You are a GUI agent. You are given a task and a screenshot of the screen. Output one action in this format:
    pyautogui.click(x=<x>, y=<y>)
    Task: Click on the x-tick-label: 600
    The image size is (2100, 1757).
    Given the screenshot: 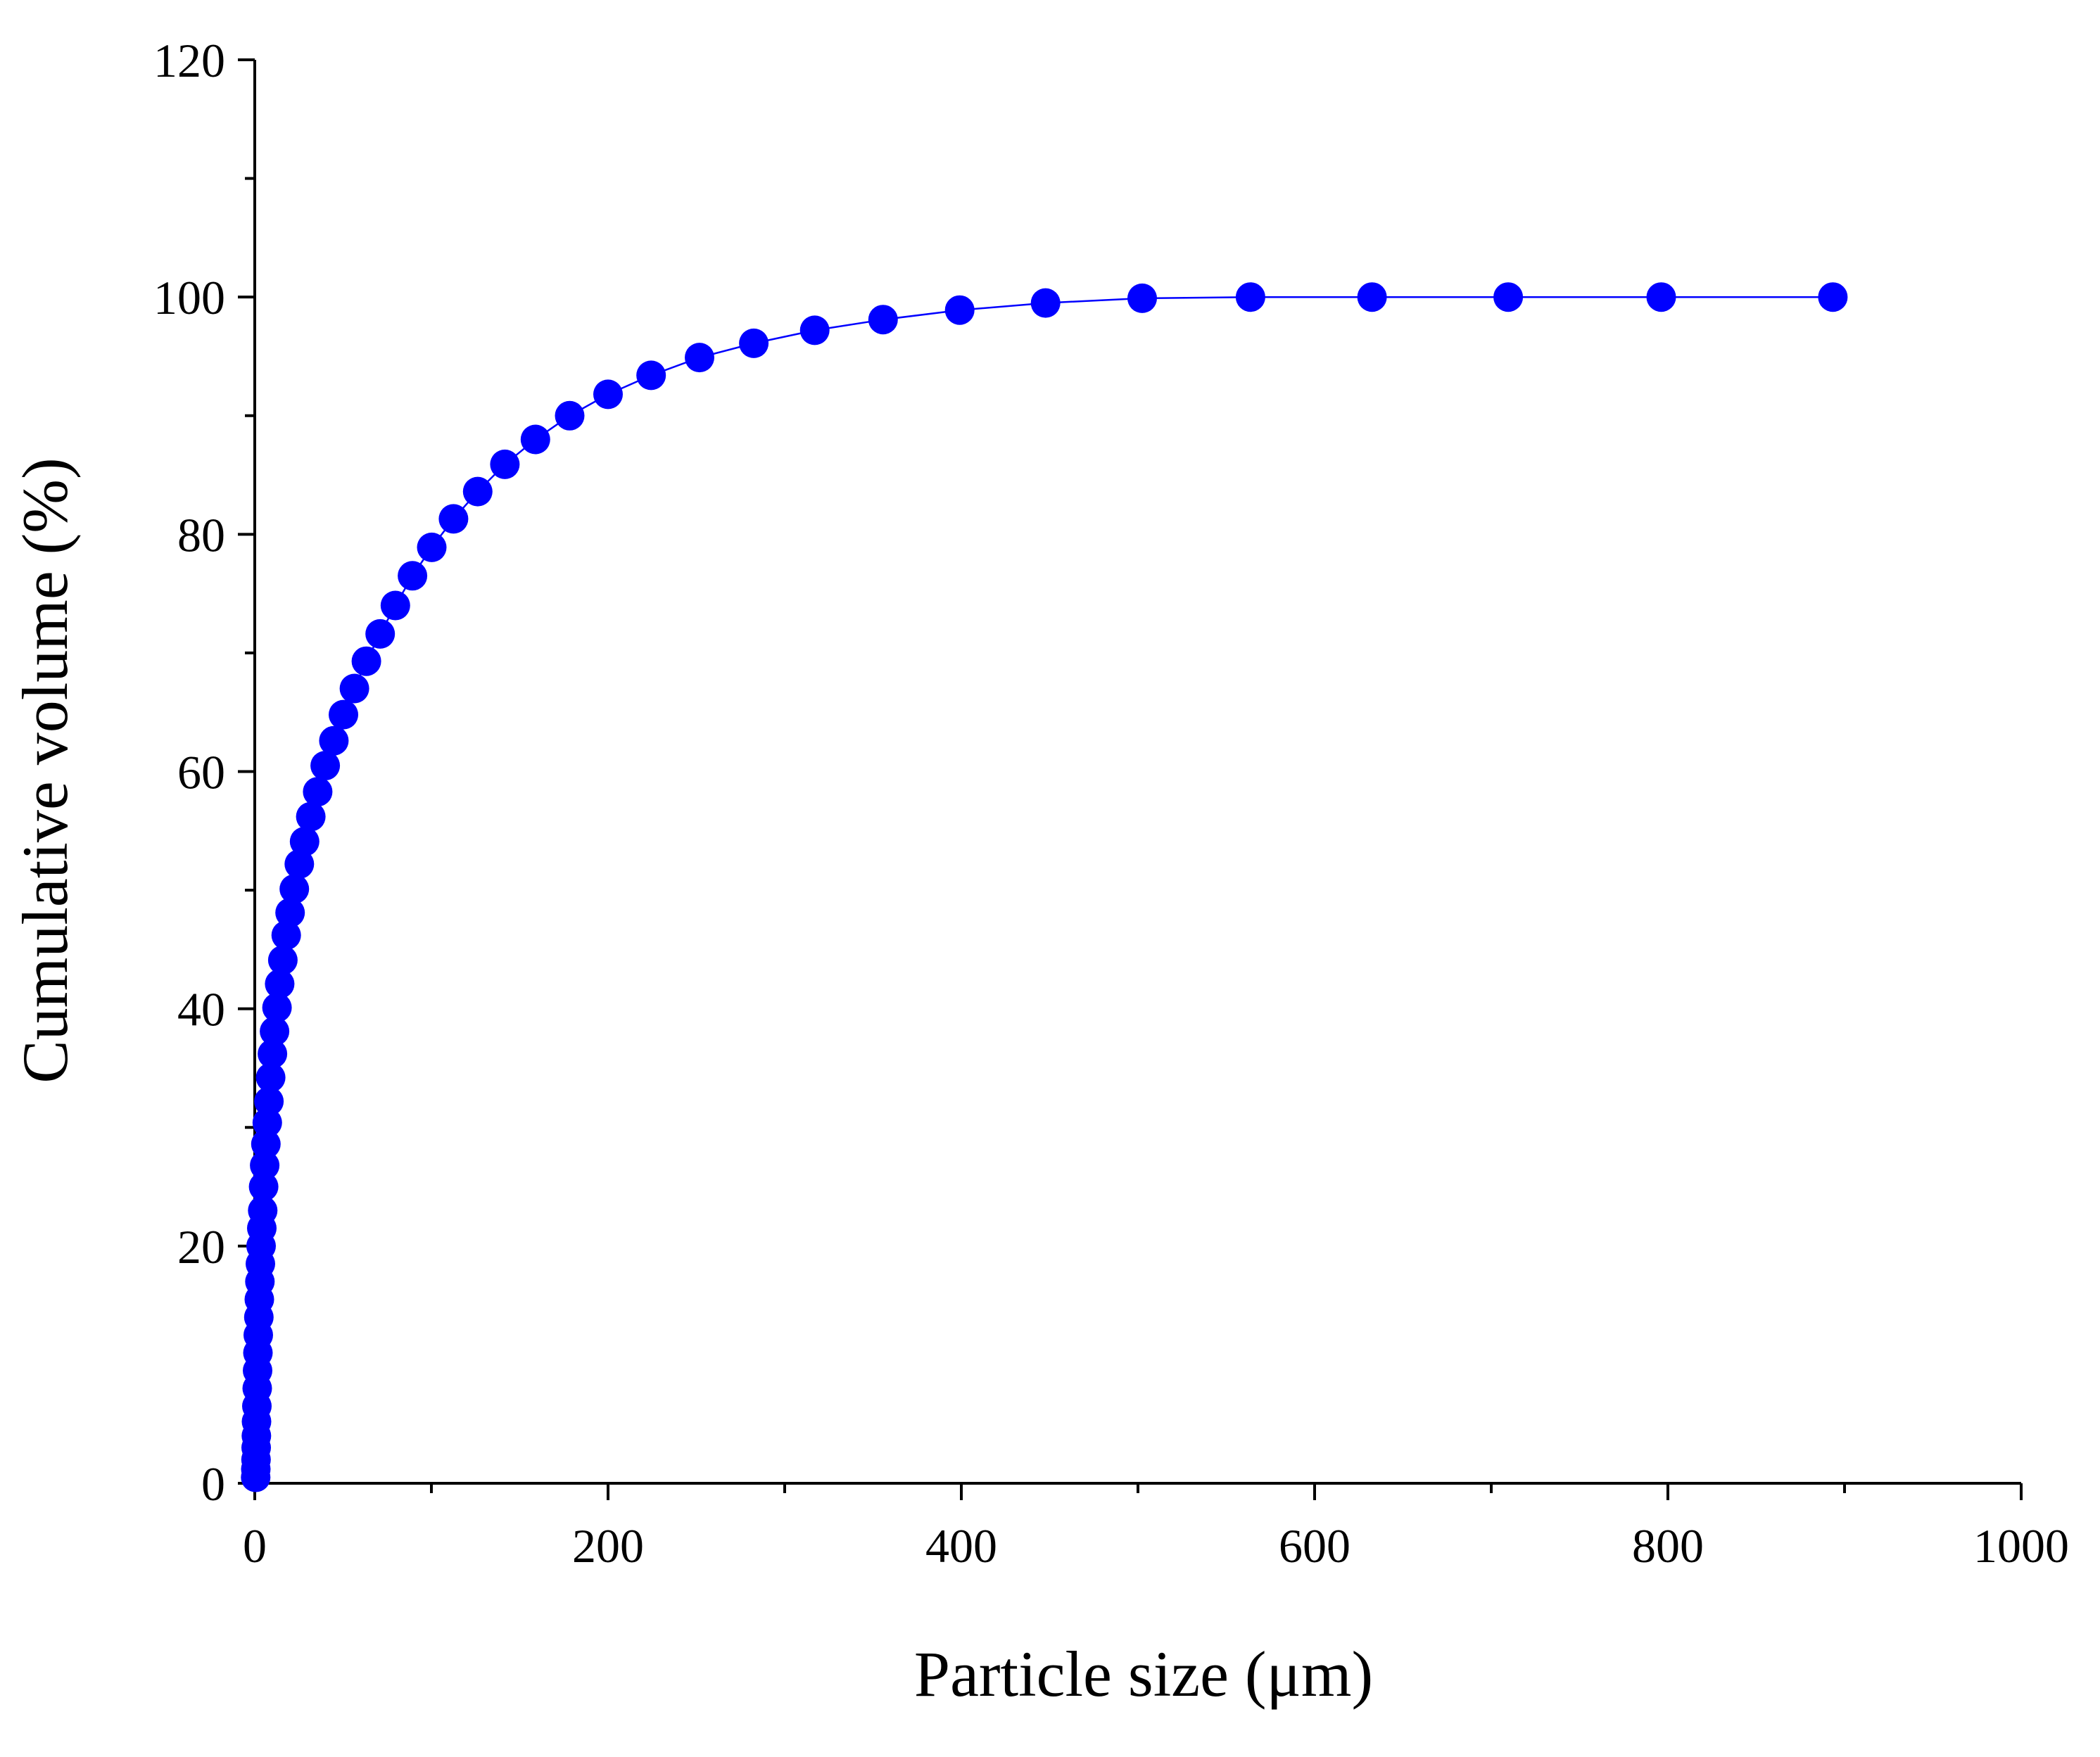 What is the action you would take?
    pyautogui.click(x=1315, y=1546)
    